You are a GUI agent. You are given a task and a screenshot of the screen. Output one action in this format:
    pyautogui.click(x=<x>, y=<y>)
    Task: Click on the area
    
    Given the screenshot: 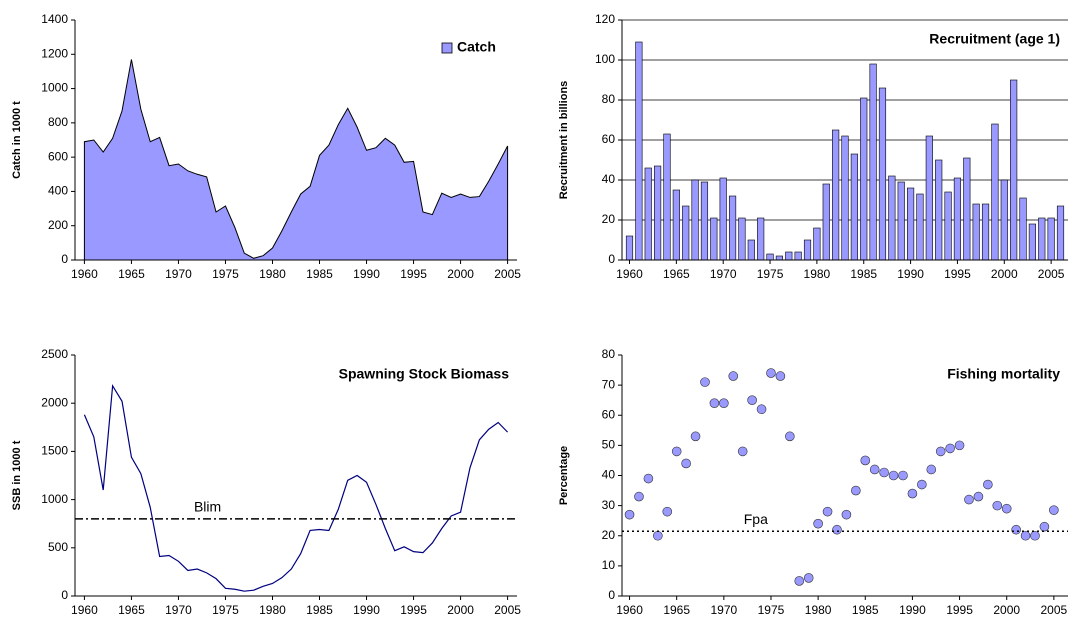 What is the action you would take?
    pyautogui.click(x=296, y=160)
    